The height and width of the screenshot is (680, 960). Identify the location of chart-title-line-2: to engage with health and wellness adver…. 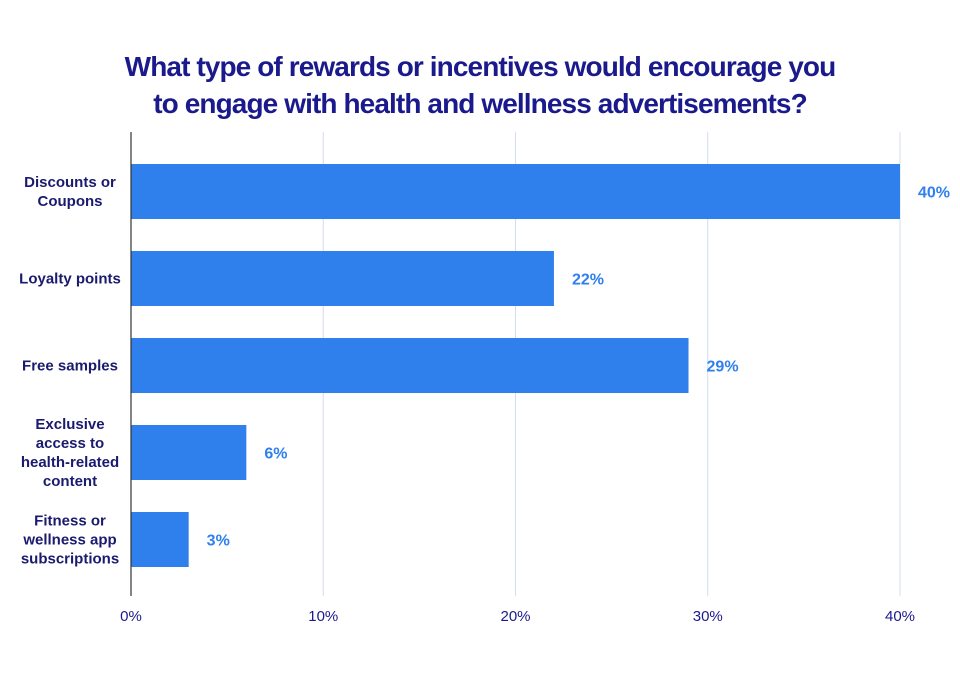
(480, 103).